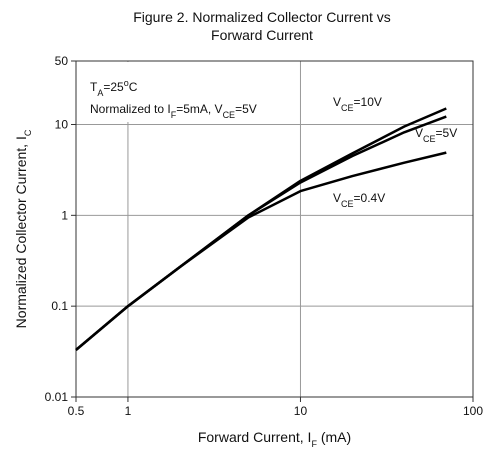  I want to click on x-tick-label: 10, so click(301, 411).